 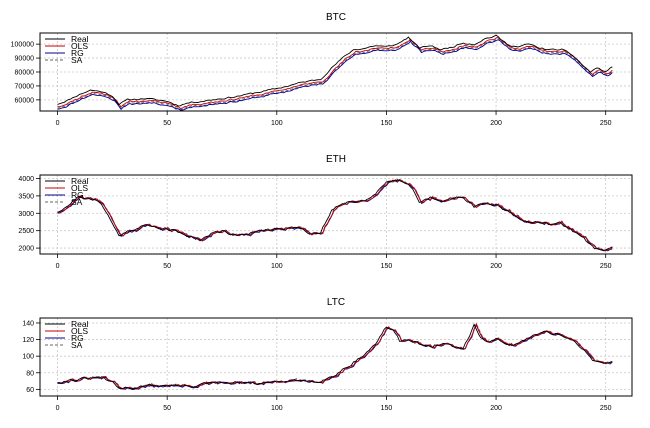 What do you see at coordinates (26, 249) in the screenshot?
I see `y-tick-label: 2000` at bounding box center [26, 249].